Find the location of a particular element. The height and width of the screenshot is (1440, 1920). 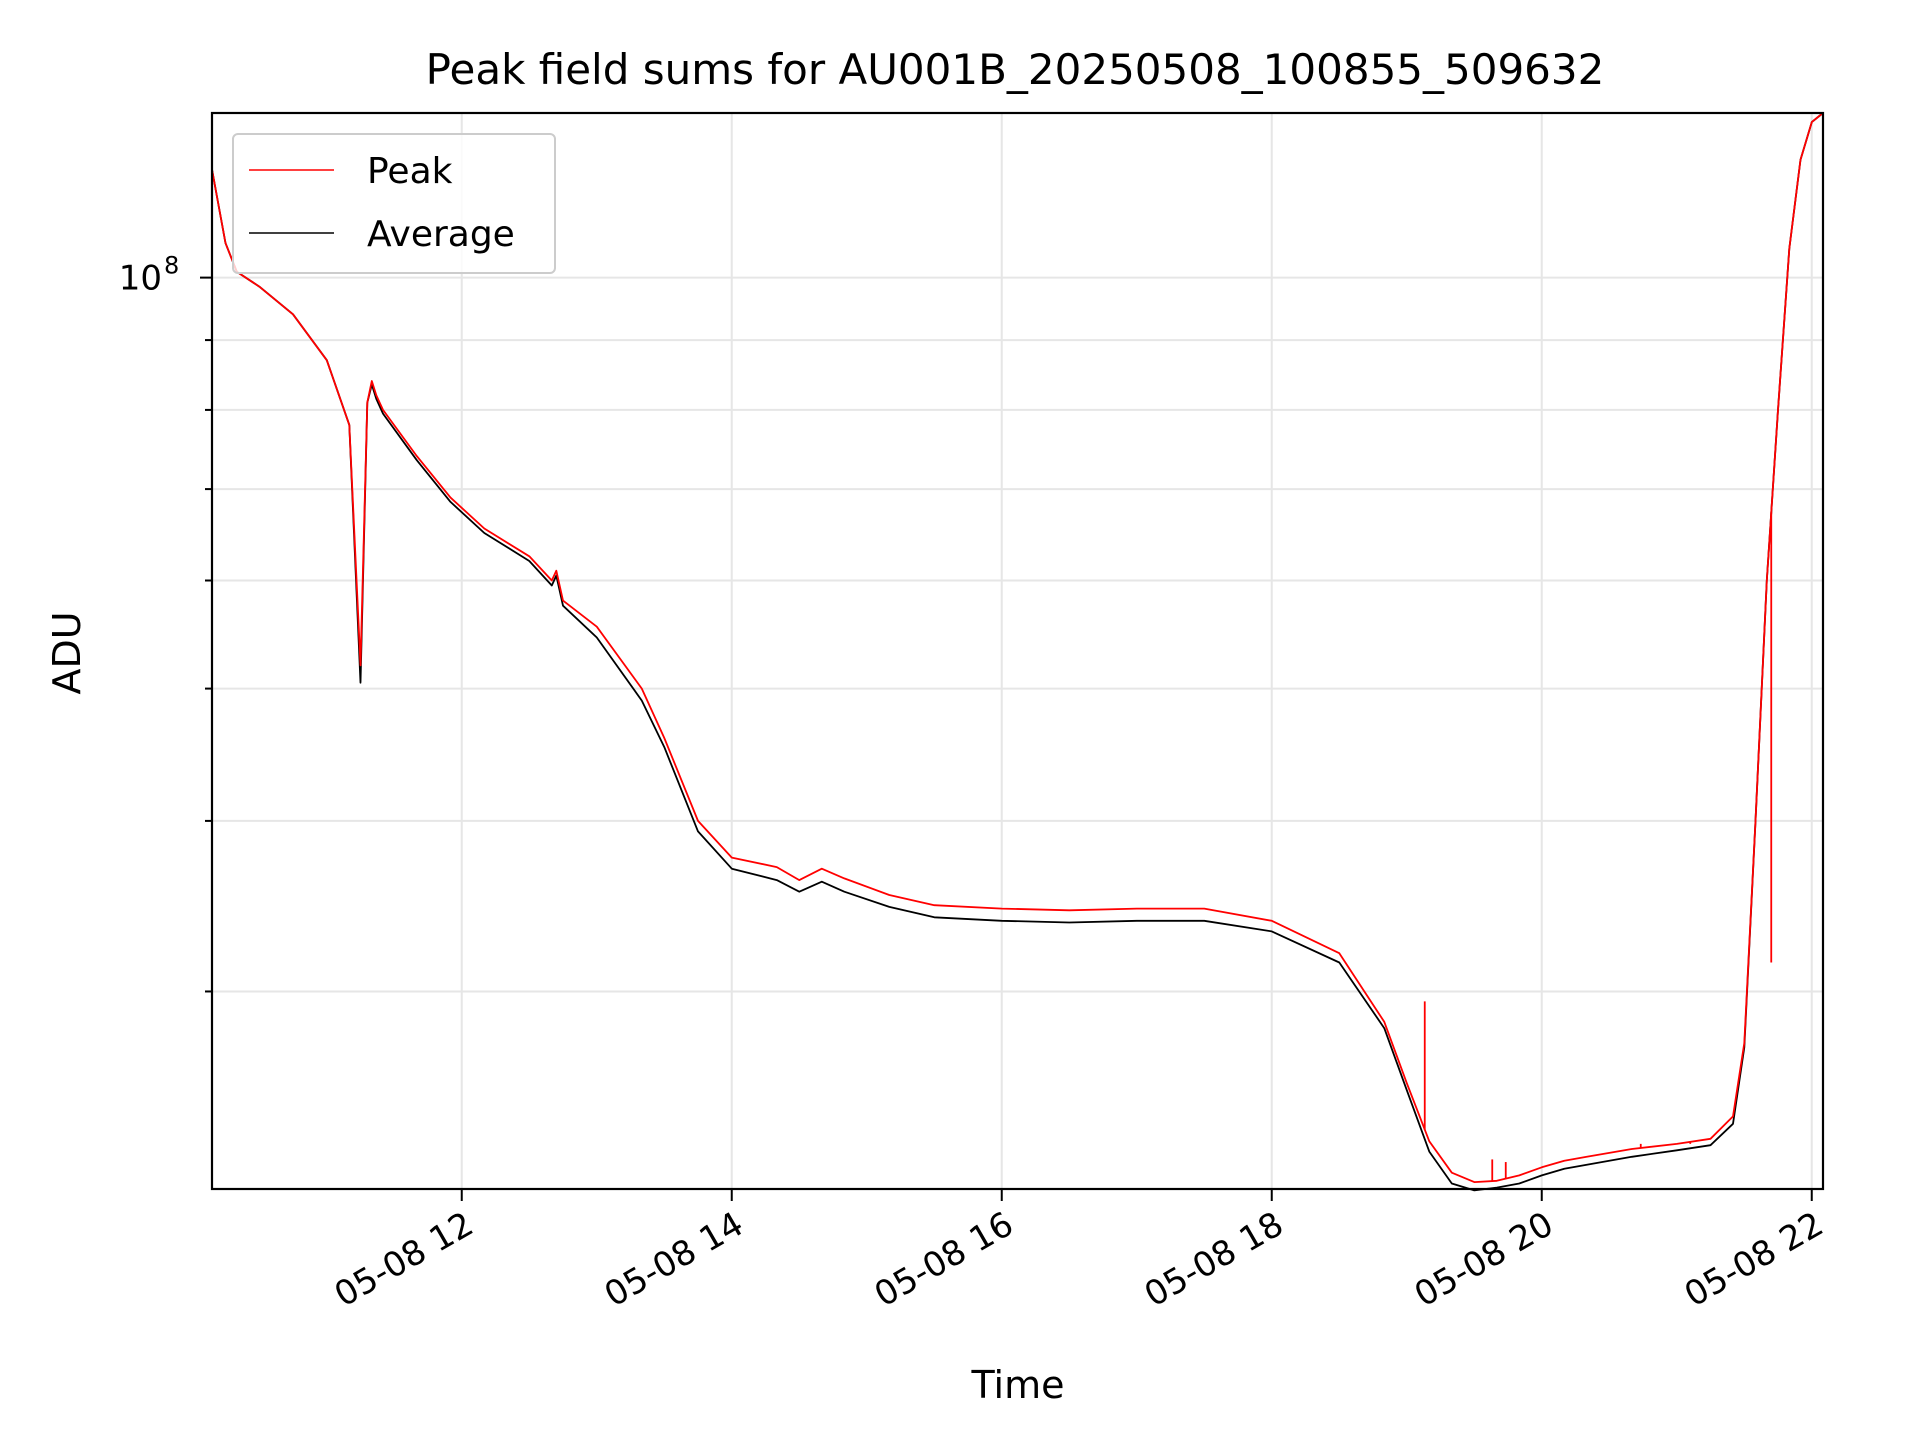

legend-frame is located at coordinates (394, 203).